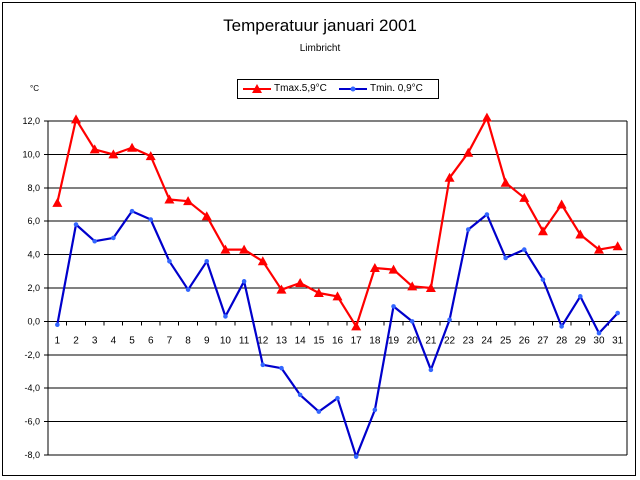 The width and height of the screenshot is (640, 480). I want to click on x-tick-label: 31, so click(618, 340).